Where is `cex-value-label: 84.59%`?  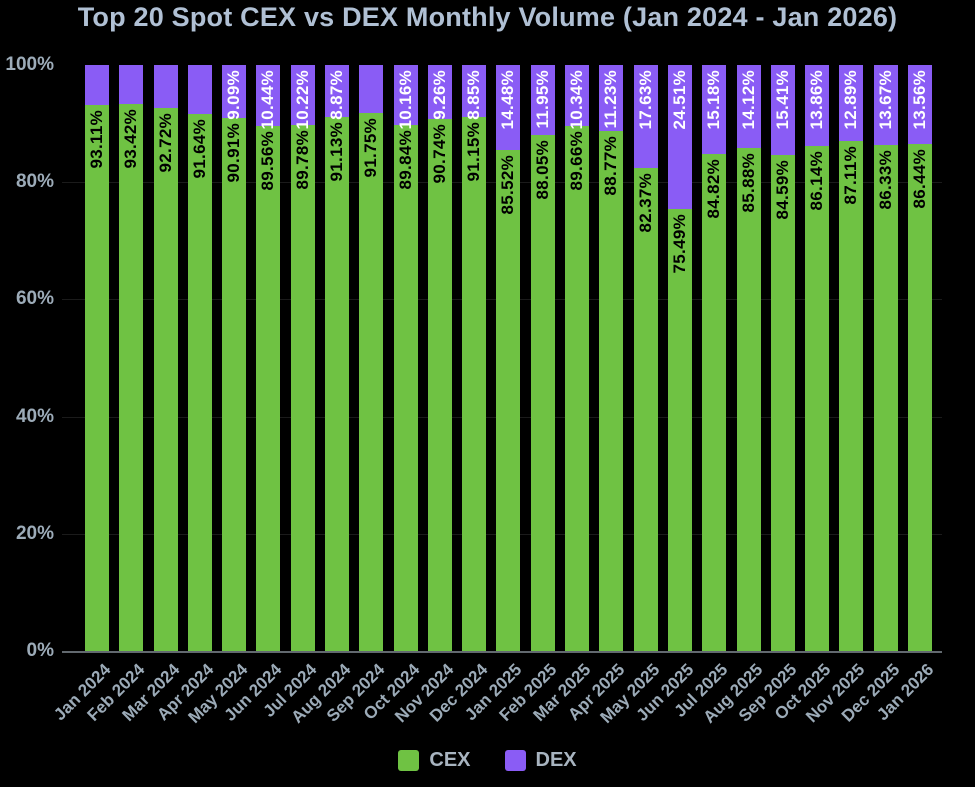 cex-value-label: 84.59% is located at coordinates (782, 190).